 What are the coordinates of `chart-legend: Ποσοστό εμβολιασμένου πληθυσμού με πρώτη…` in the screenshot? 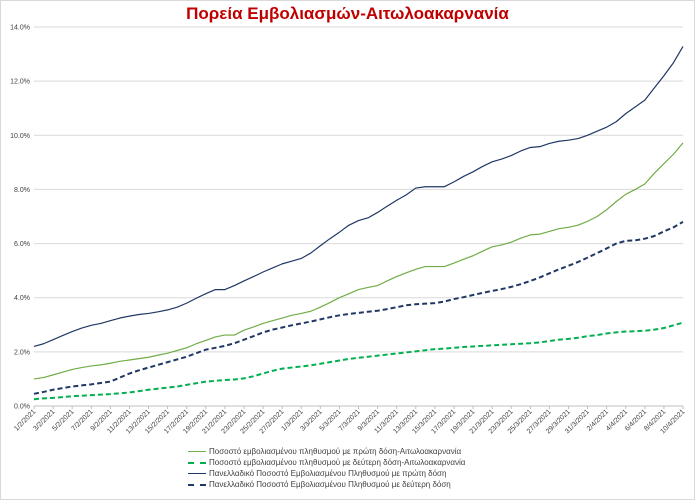 It's located at (326, 468).